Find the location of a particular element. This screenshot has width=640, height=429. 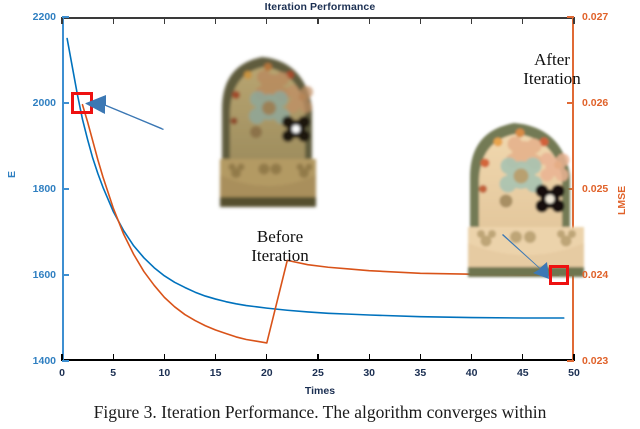

y-left-tick-label-2200: 2200 is located at coordinates (44, 17).